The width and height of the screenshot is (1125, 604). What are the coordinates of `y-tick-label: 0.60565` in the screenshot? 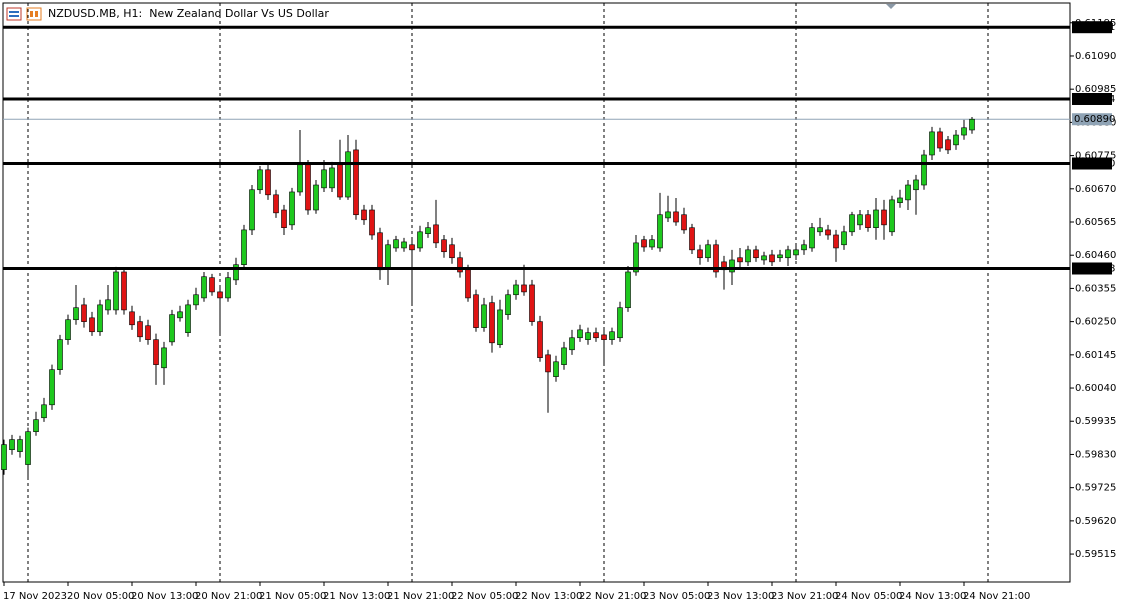 It's located at (1095, 222).